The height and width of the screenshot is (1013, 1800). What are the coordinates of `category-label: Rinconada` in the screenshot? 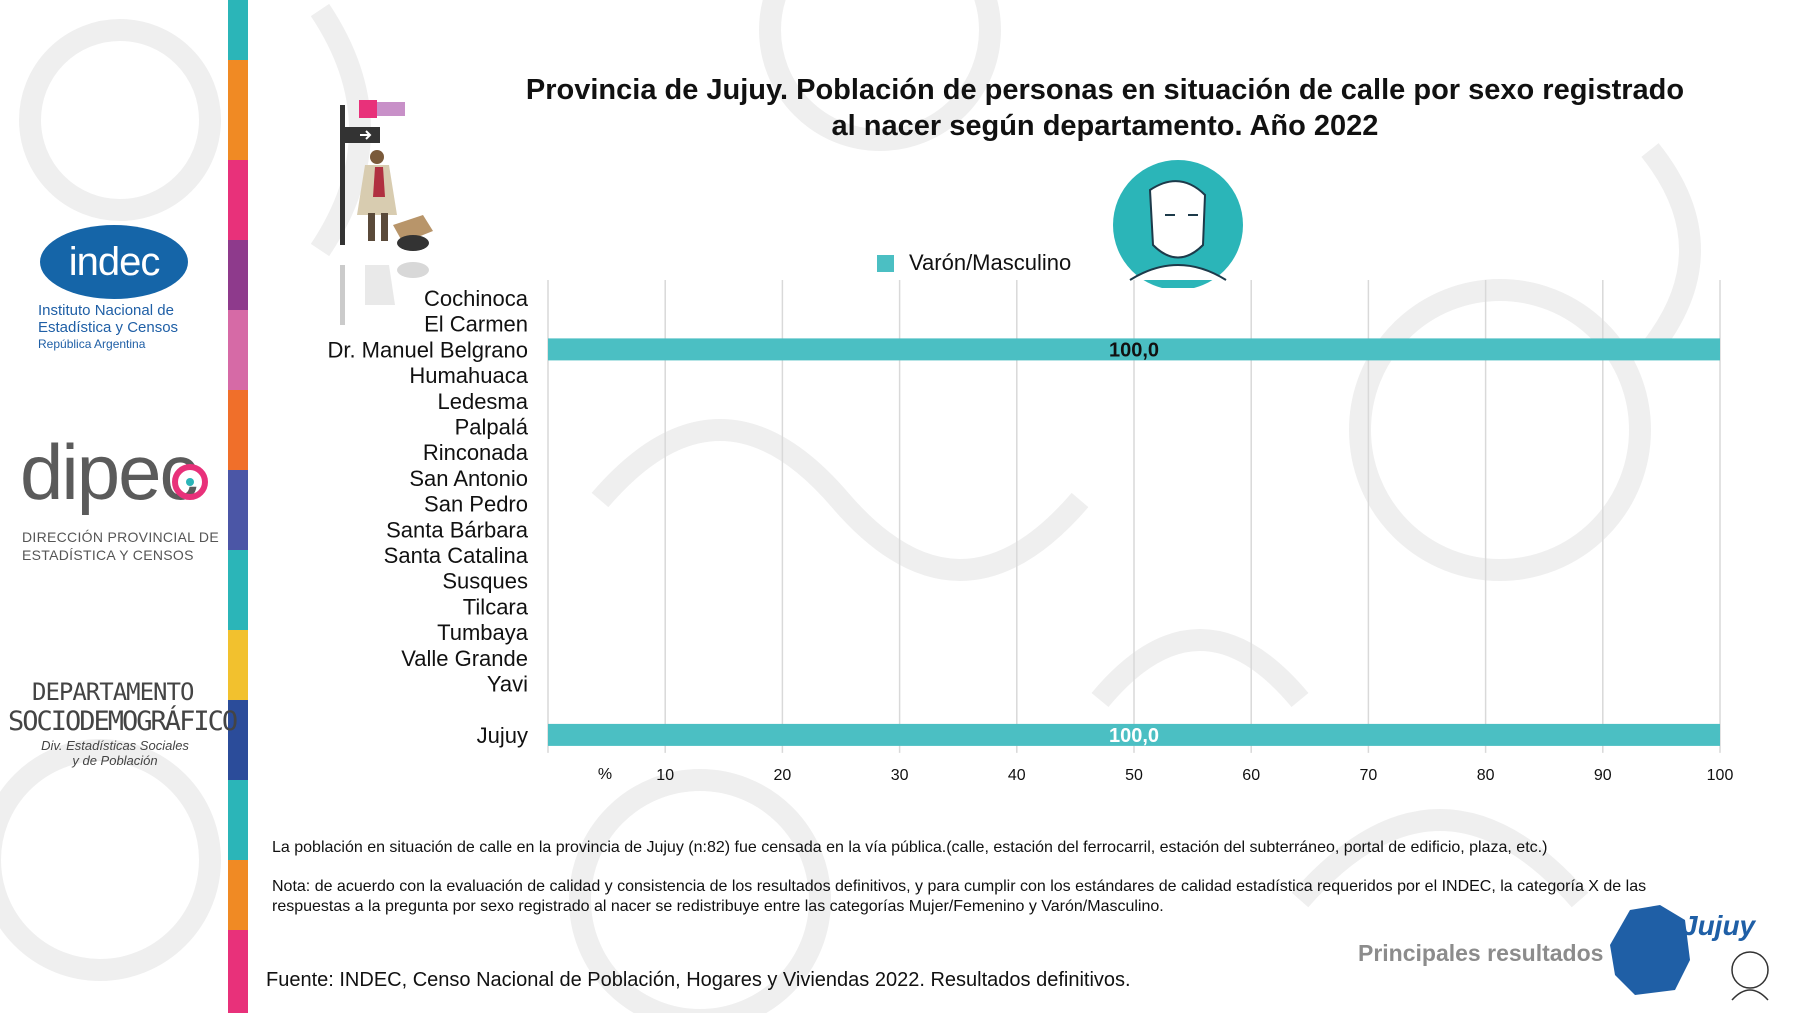 It's located at (476, 452).